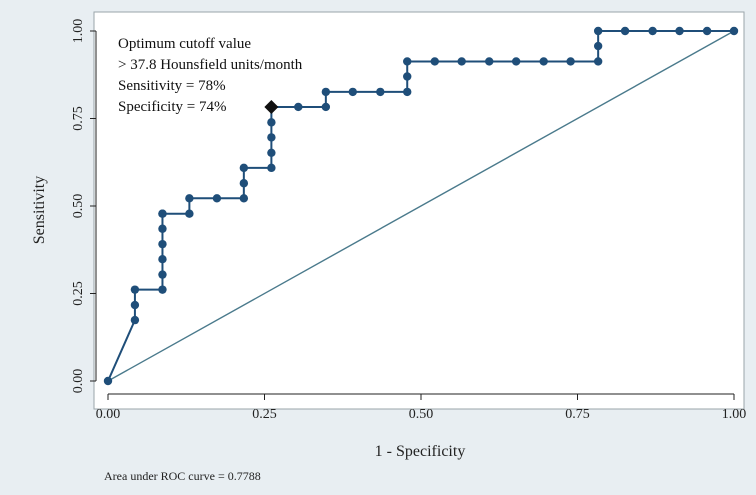 The image size is (756, 495). Describe the element at coordinates (184, 44) in the screenshot. I see `annotation-line-1: Optimum cutoff value` at that location.